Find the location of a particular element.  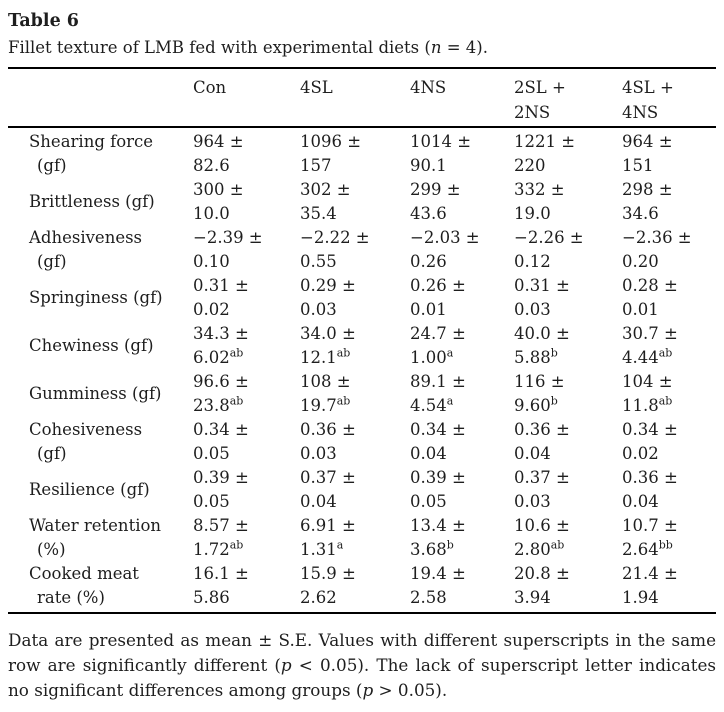

row-label: Water retention (%) is located at coordinates (100, 538).